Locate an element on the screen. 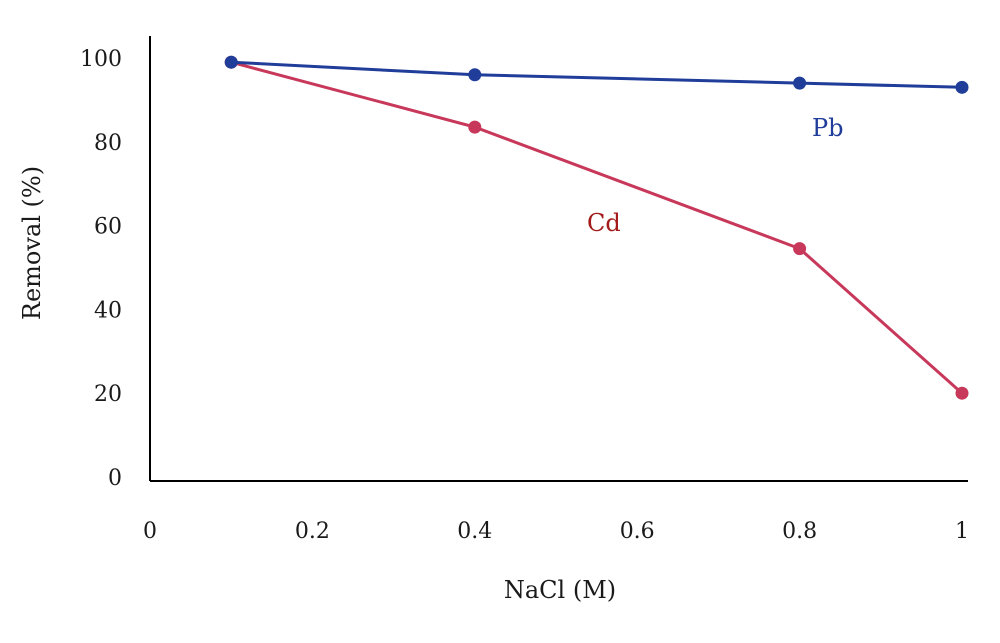 This screenshot has width=1000, height=643. x-tick-label: 0 is located at coordinates (150, 531).